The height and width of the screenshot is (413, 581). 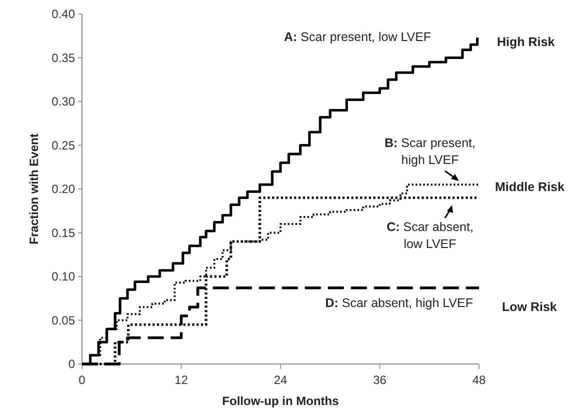 What do you see at coordinates (181, 380) in the screenshot?
I see `x-tick-label: 12` at bounding box center [181, 380].